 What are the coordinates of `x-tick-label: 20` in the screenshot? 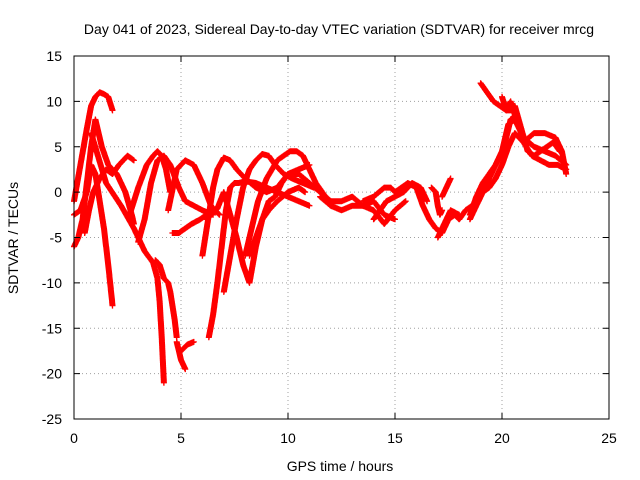 It's located at (502, 438).